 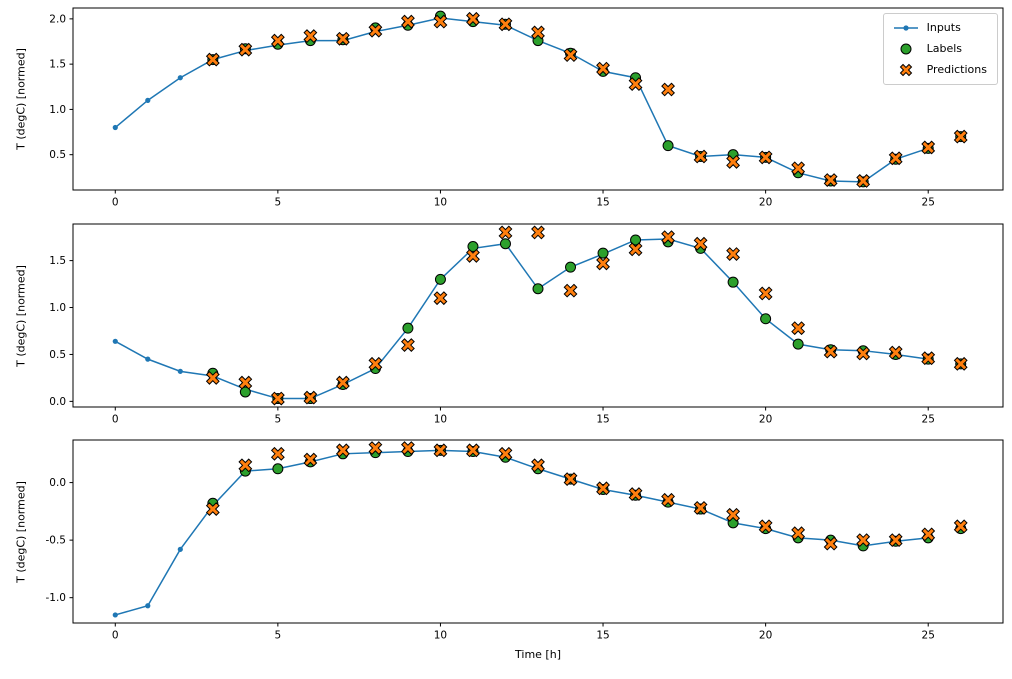 I want to click on legend-item-predictions: Predictions, so click(x=939, y=70).